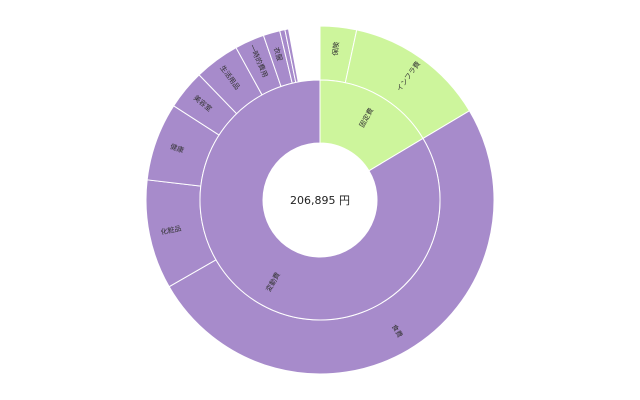 This screenshot has height=400, width=640. What do you see at coordinates (171, 230) in the screenshot?
I see `outer-label-3: 化粧品` at bounding box center [171, 230].